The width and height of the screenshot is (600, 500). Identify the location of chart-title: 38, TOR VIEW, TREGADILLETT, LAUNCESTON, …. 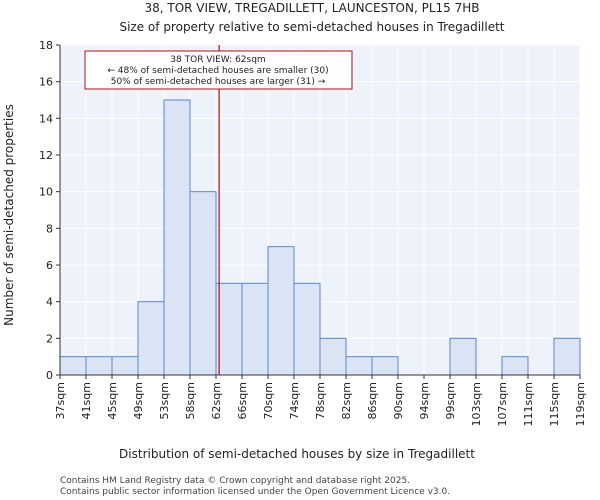
(311, 8).